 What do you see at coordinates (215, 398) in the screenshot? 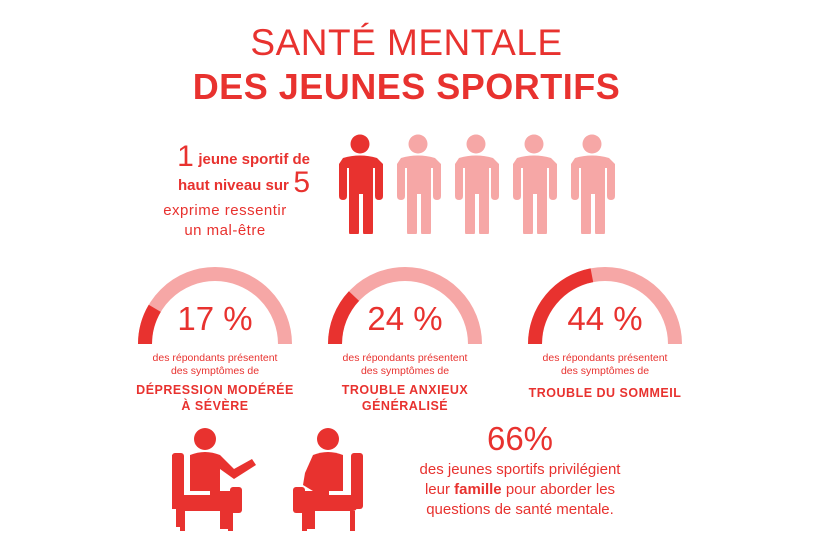
I see `condition-depression: DÉPRESSION MODÉRÉE À SÉVÈRE` at bounding box center [215, 398].